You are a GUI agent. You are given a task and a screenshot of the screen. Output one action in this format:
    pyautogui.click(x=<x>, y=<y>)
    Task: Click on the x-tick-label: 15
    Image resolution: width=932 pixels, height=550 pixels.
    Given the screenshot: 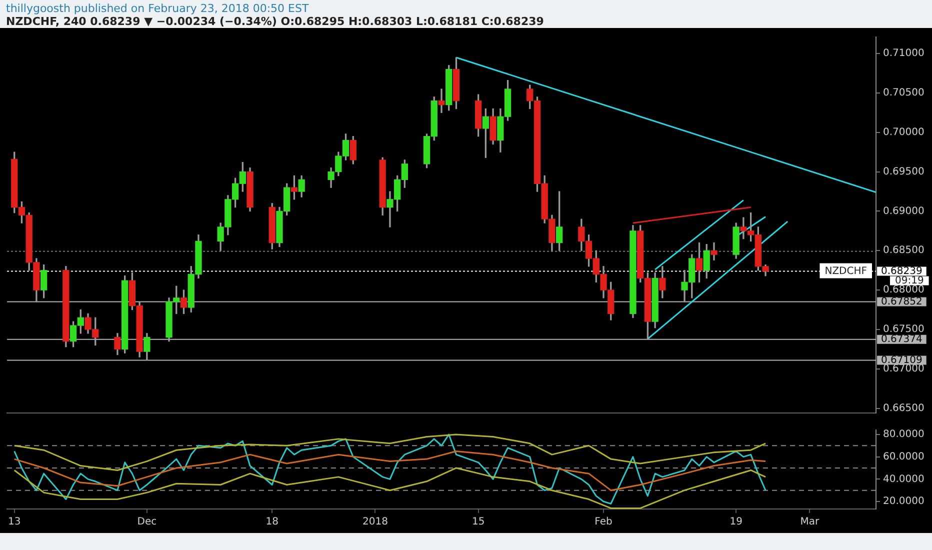 What is the action you would take?
    pyautogui.click(x=478, y=522)
    